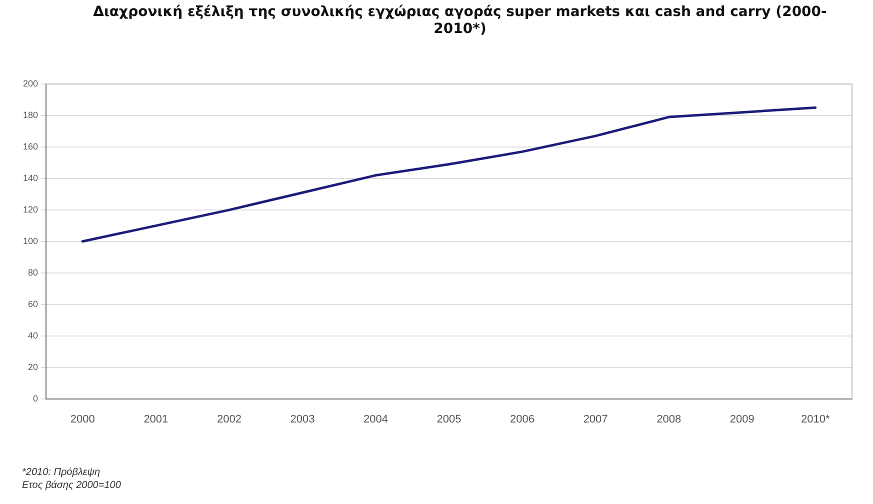 The width and height of the screenshot is (873, 504). I want to click on y-tick-label: 100, so click(30, 241).